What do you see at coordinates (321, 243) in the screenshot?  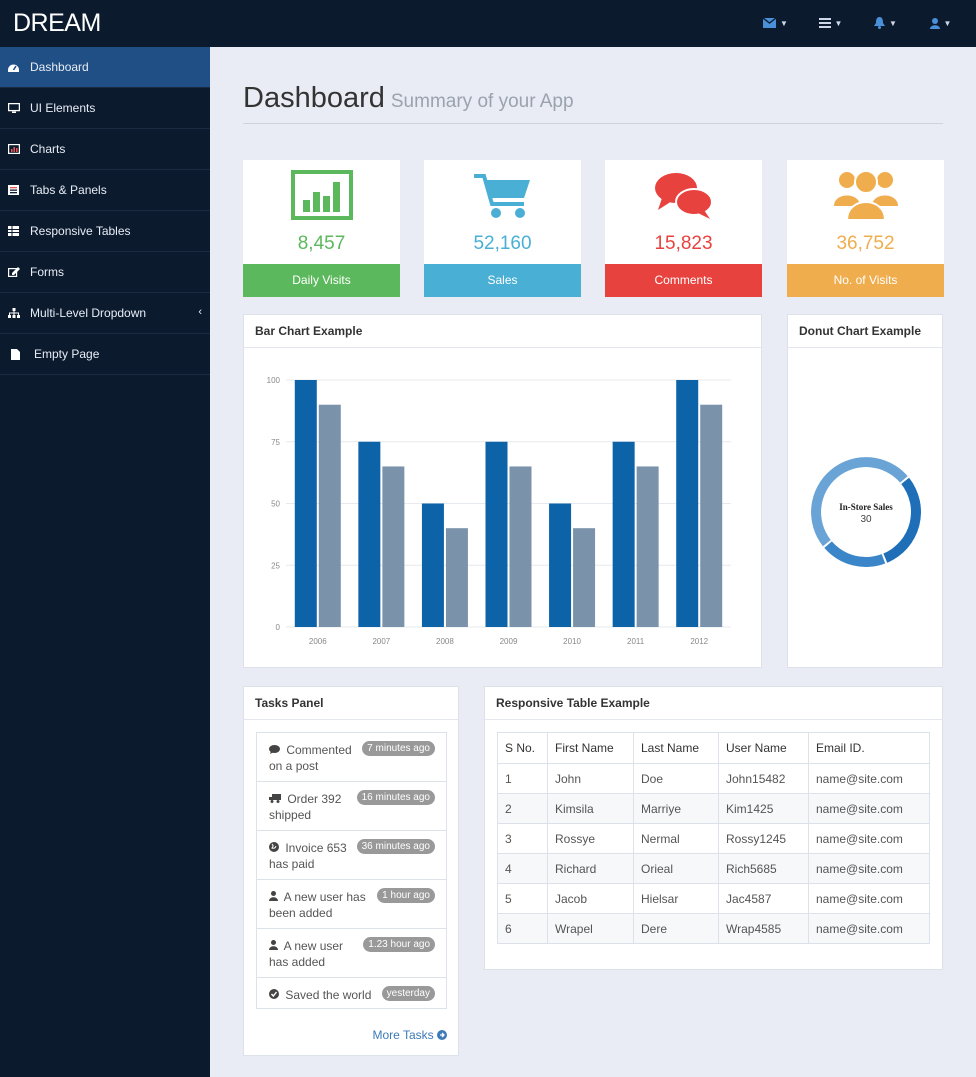 I see `stat-value: 8,457` at bounding box center [321, 243].